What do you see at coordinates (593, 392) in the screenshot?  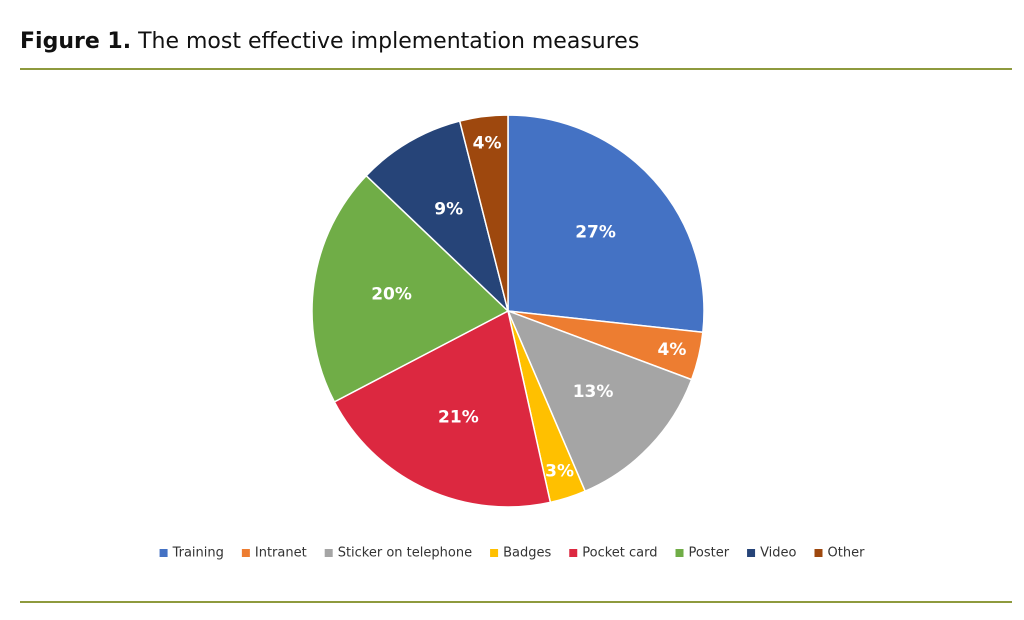 I see `slice-label: 13%` at bounding box center [593, 392].